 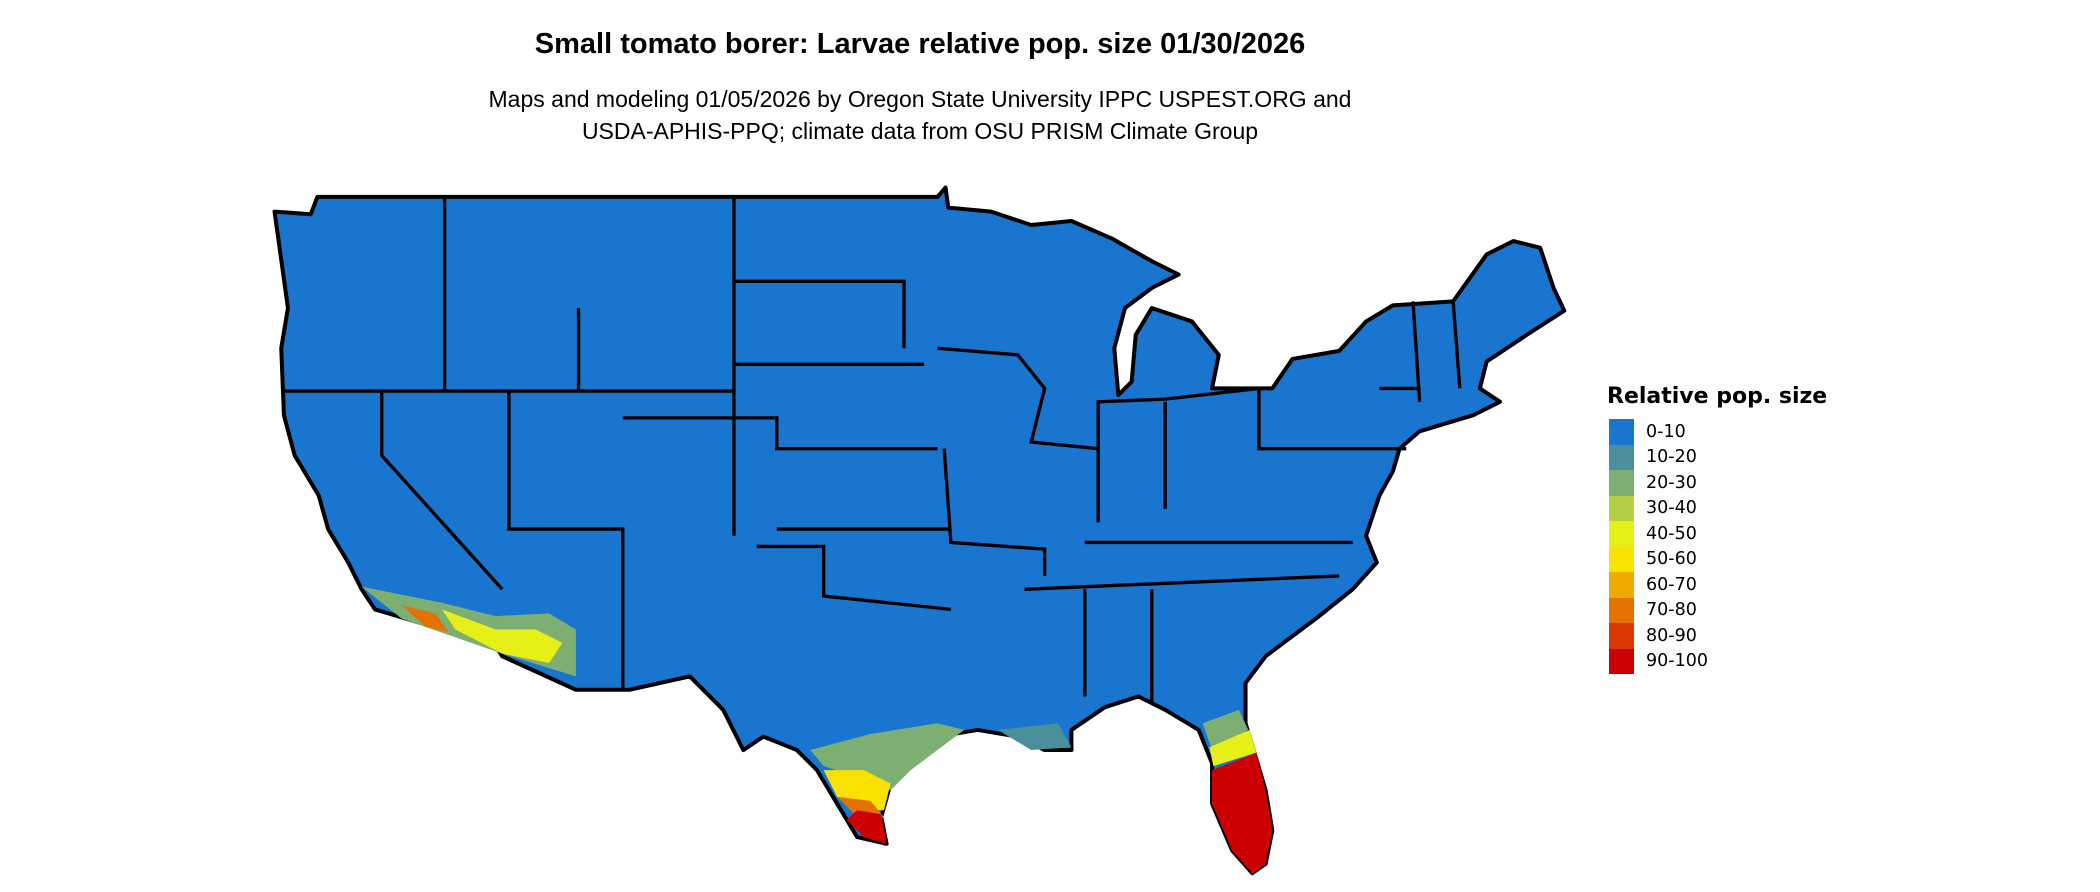 What do you see at coordinates (1718, 610) in the screenshot?
I see `legend-item: 70-80` at bounding box center [1718, 610].